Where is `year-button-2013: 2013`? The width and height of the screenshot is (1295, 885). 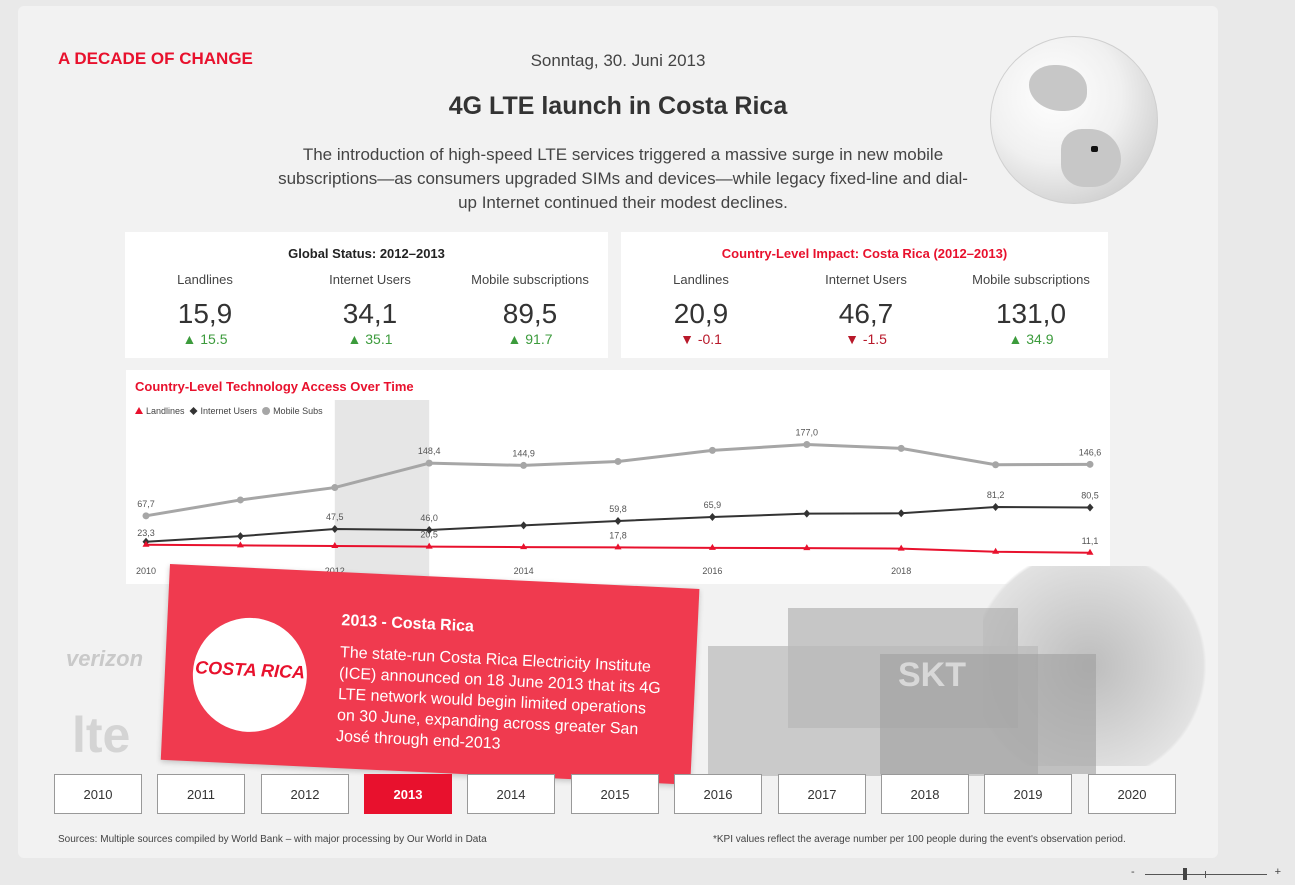
year-button-2013: 2013 is located at coordinates (408, 794).